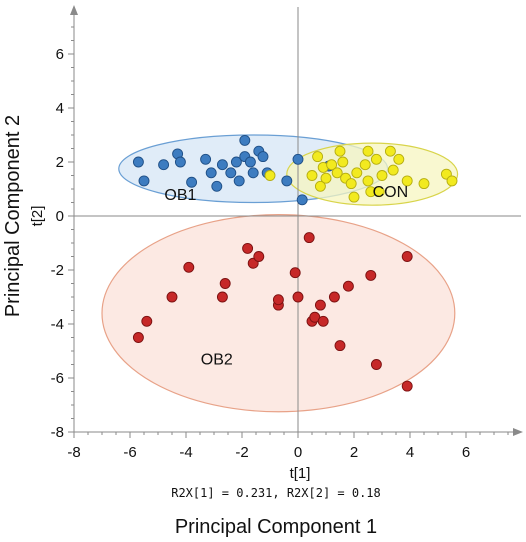  I want to click on group-label-ob2: OB2, so click(217, 360).